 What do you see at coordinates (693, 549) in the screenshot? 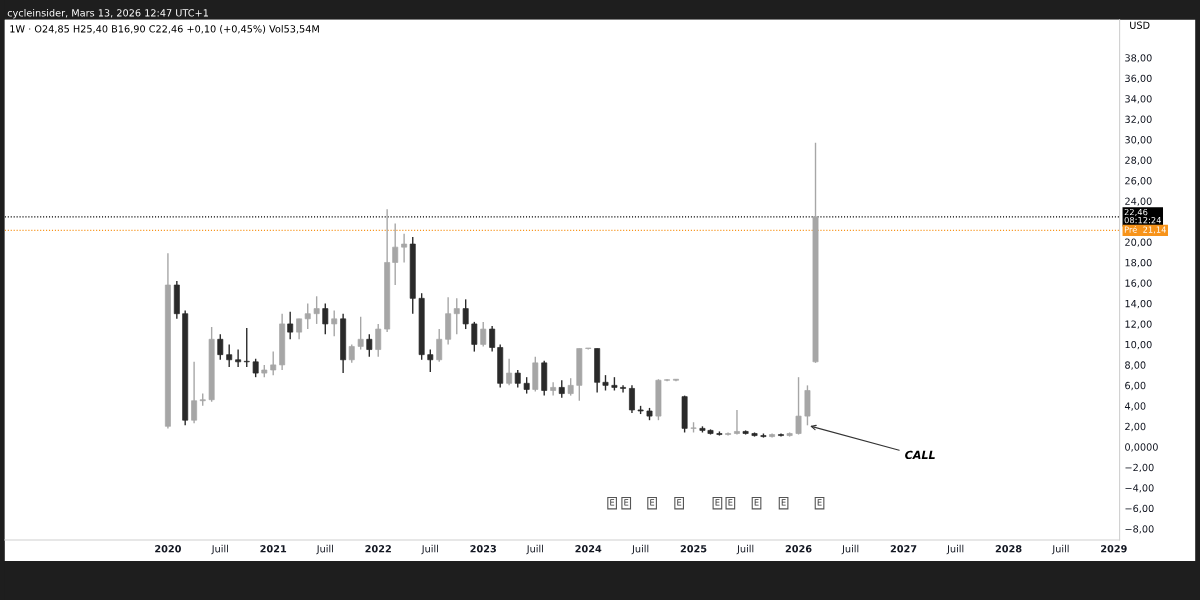
I see `x-tick-label: 2025` at bounding box center [693, 549].